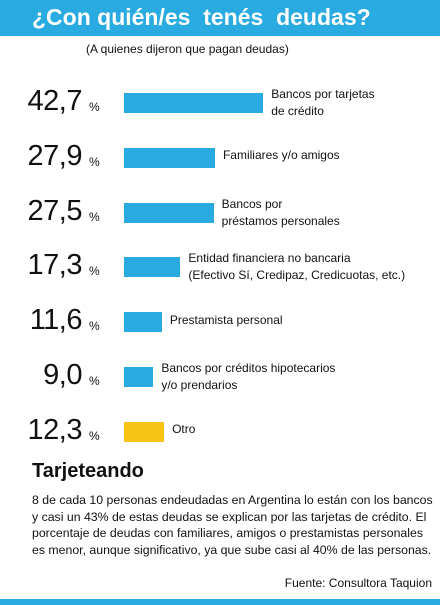  What do you see at coordinates (280, 212) in the screenshot?
I see `category-label: Bancos por préstamos personales` at bounding box center [280, 212].